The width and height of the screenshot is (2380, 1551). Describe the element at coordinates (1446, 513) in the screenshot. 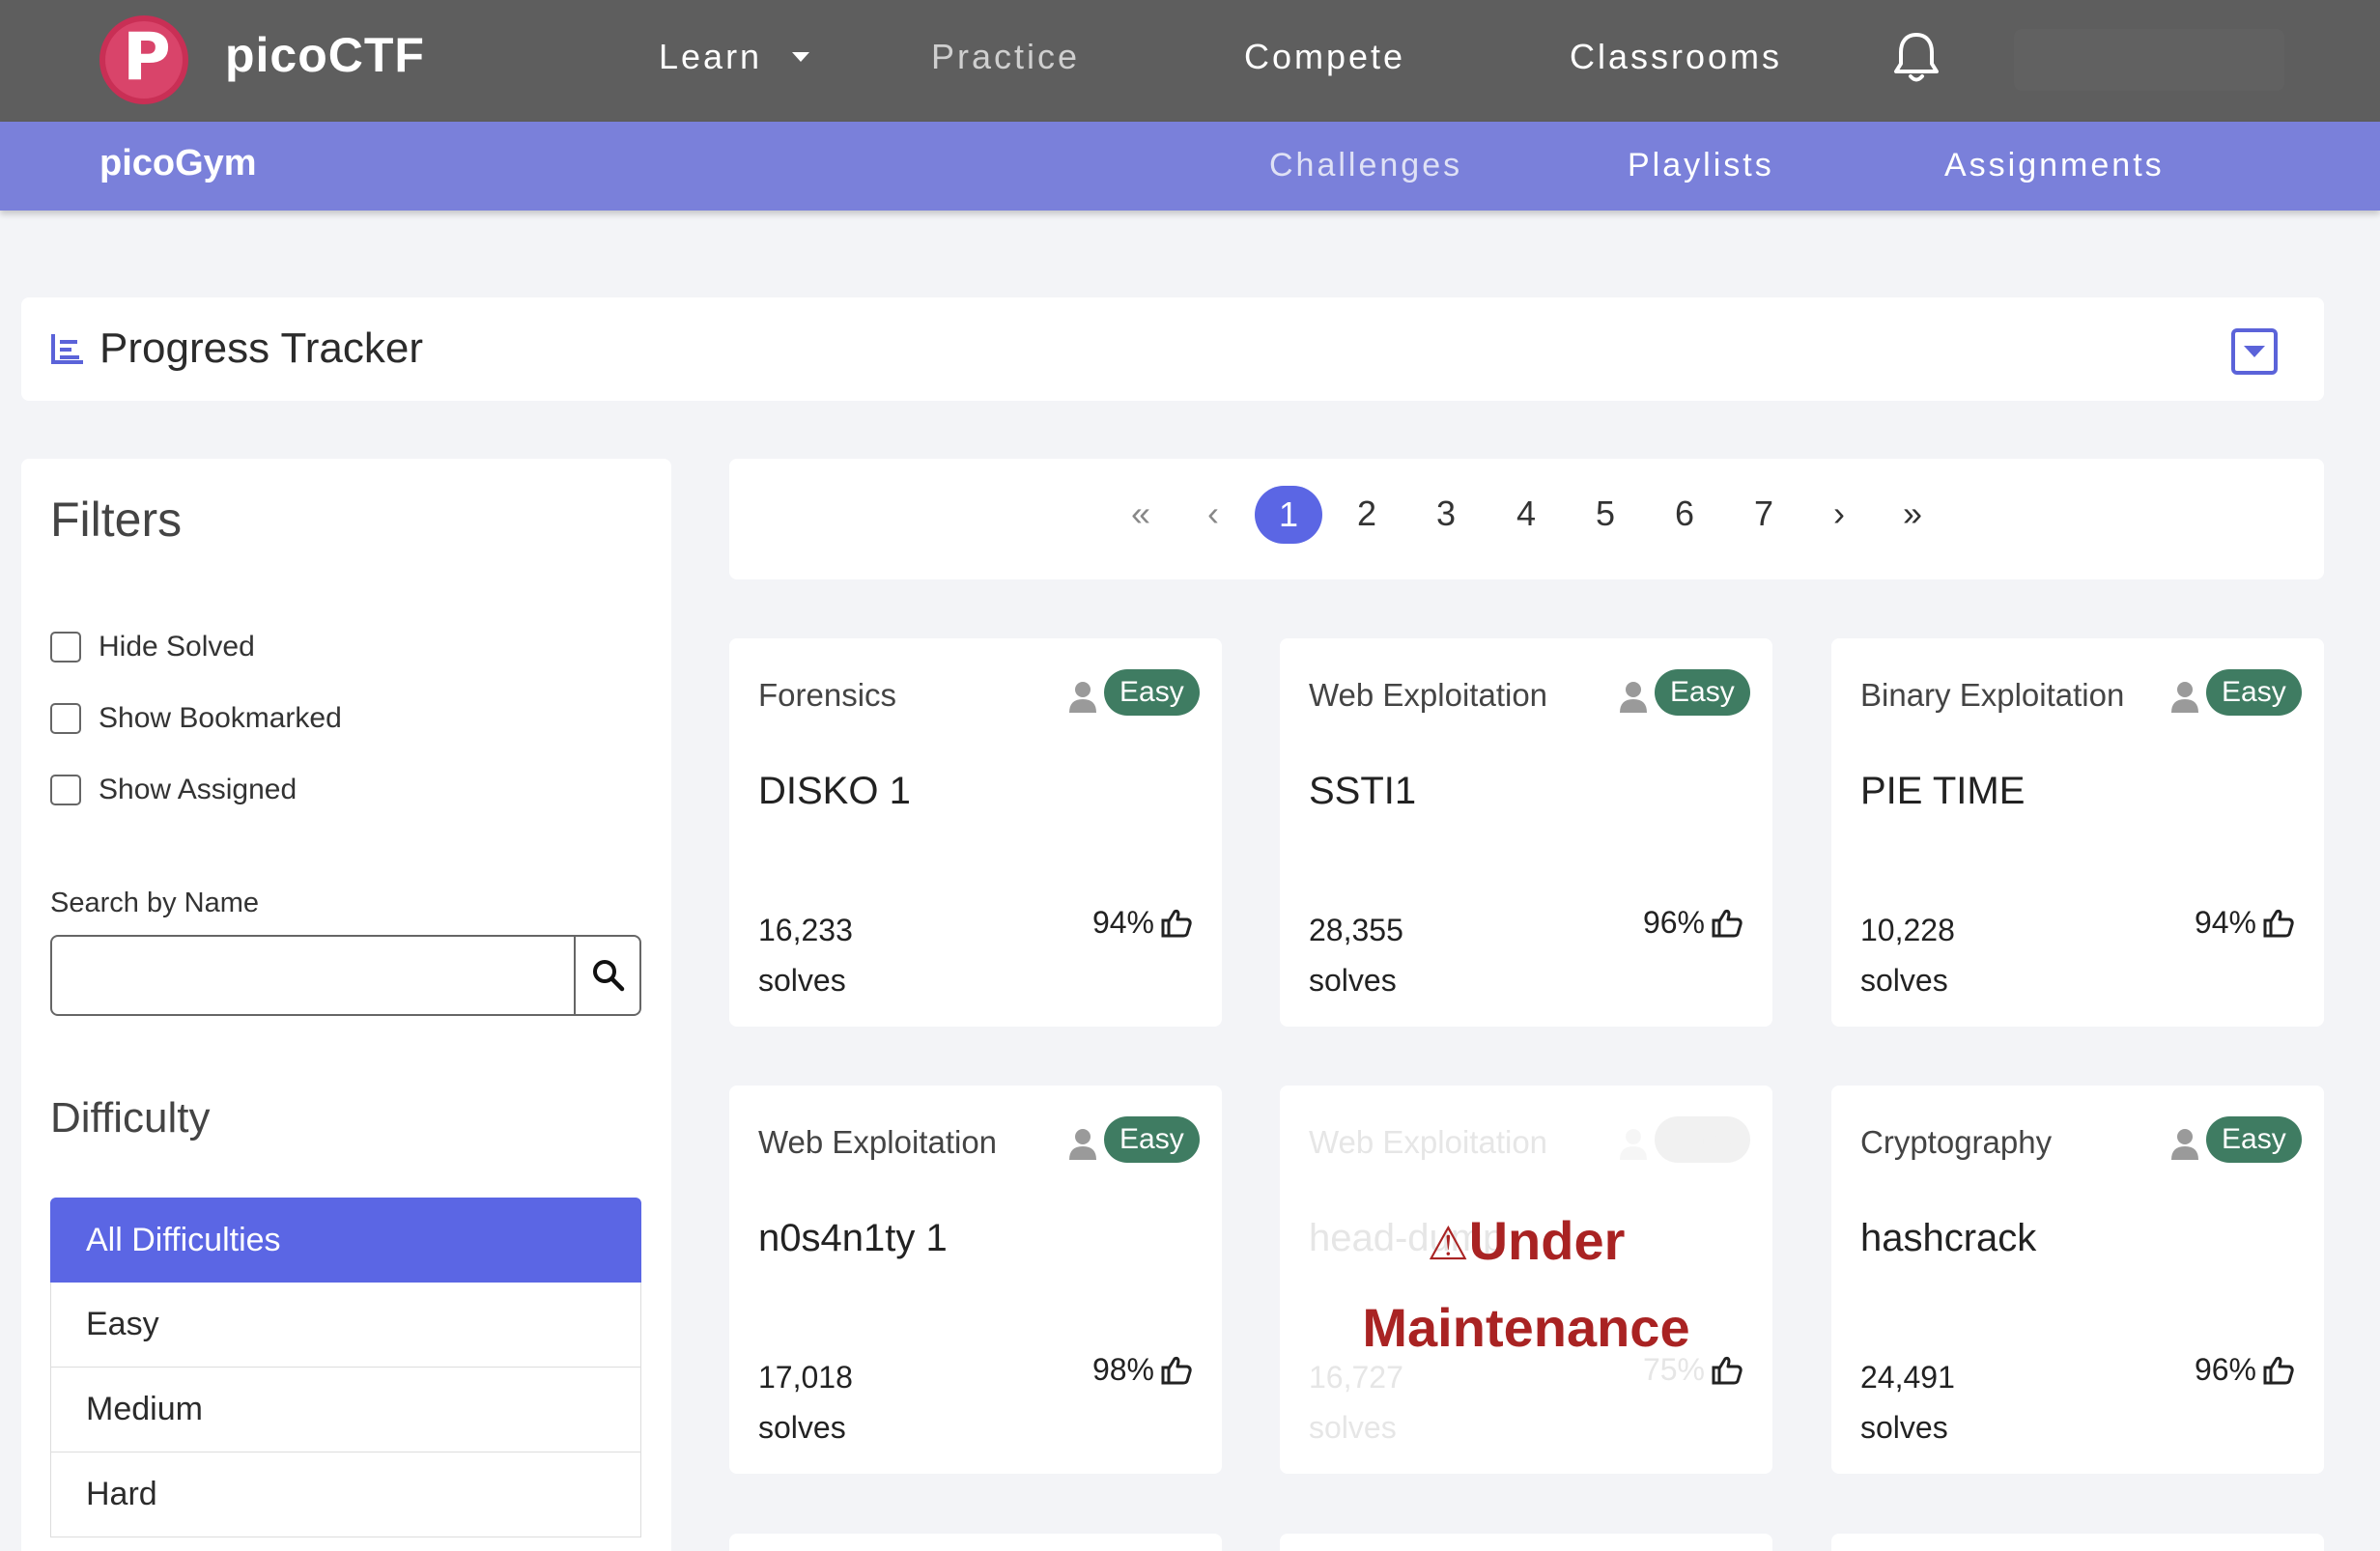

I see `page-3-button: 3` at that location.